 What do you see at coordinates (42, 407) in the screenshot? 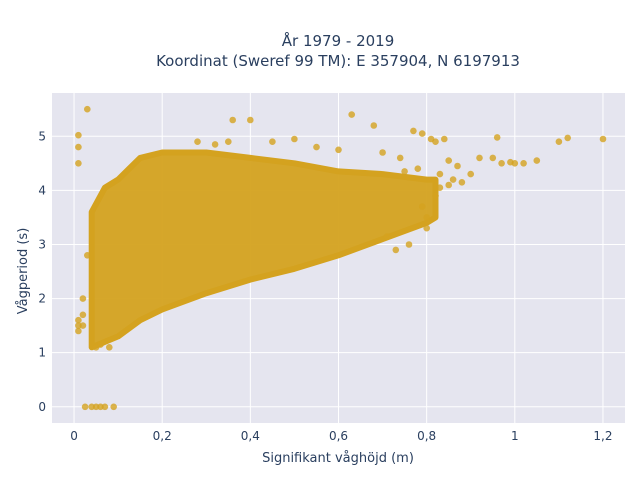
I see `y-tick-label: 0` at bounding box center [42, 407].